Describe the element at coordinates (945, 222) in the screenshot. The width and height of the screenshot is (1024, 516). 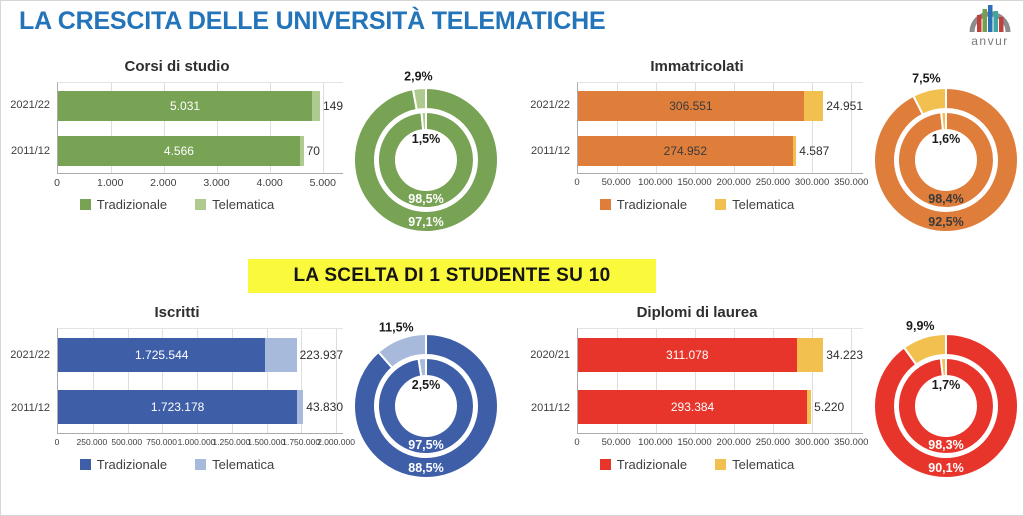
I see `donut-tradizionale-outer-label: 92,5%` at that location.